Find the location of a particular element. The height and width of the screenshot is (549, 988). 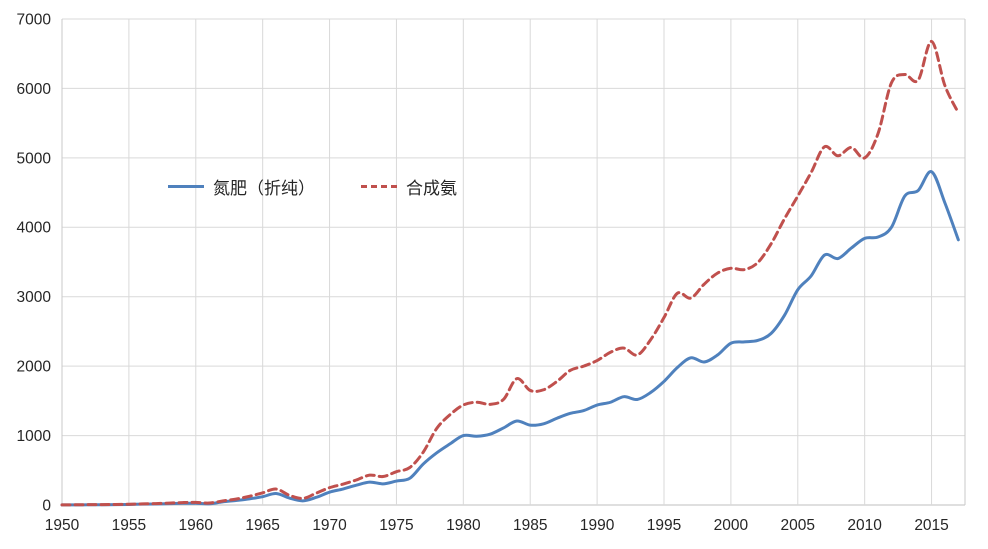

legend-line-swatch-dashed is located at coordinates (379, 186).